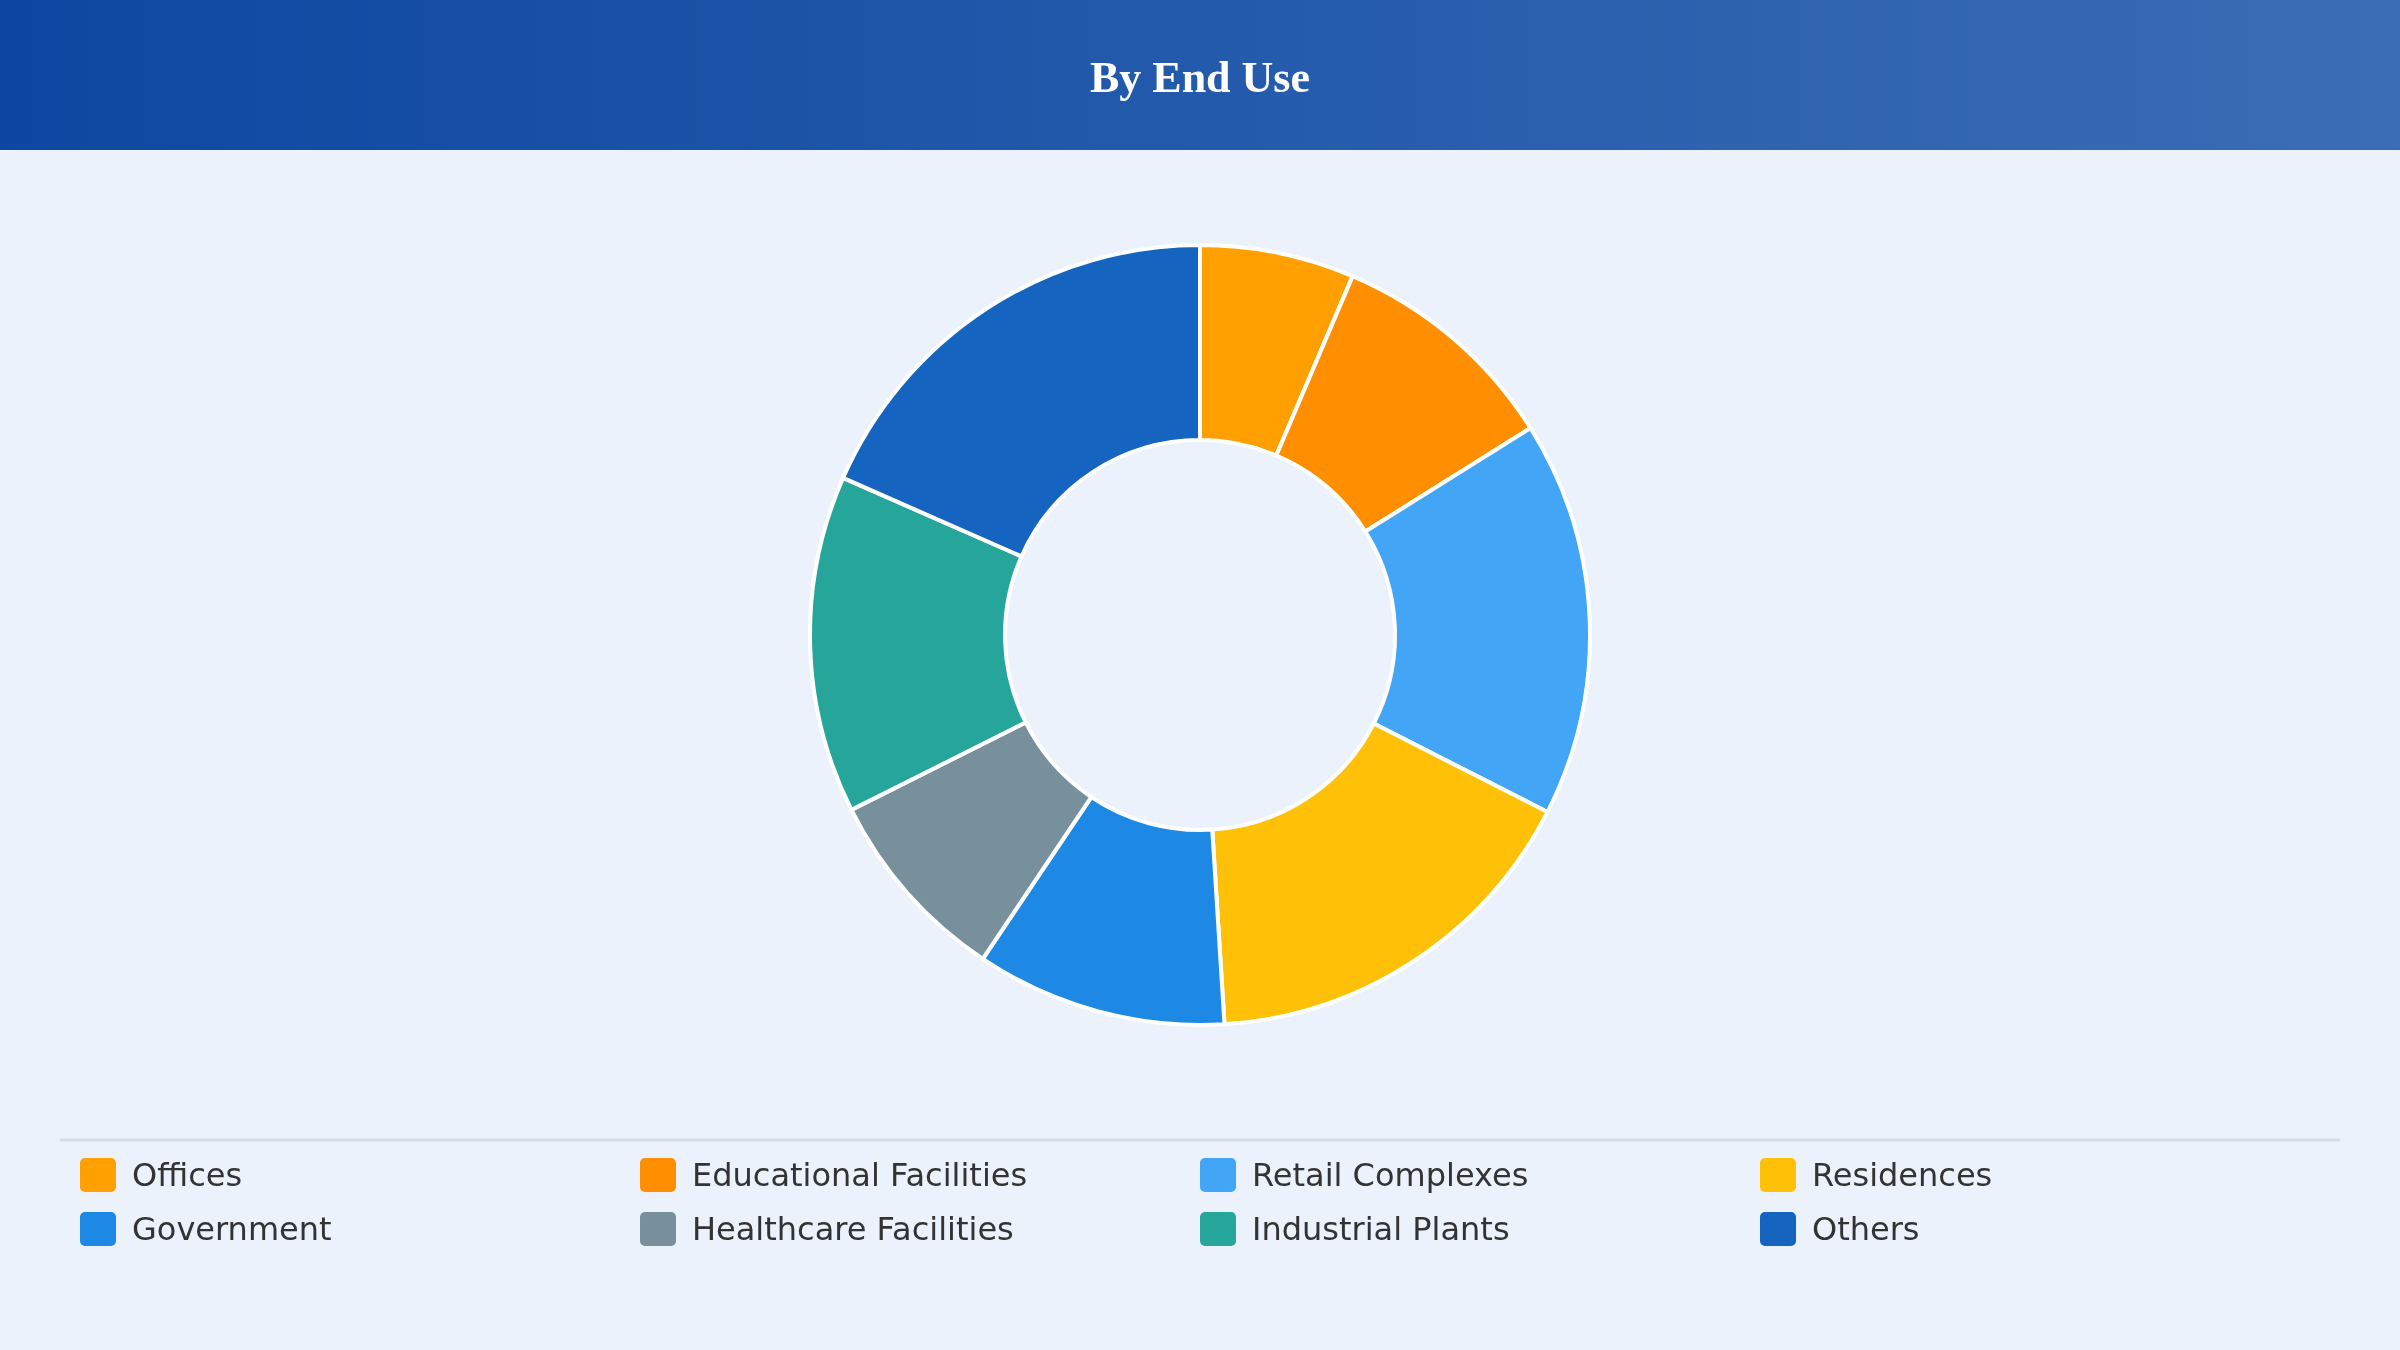 The image size is (2400, 1350). Describe the element at coordinates (232, 1229) in the screenshot. I see `legend-label: Government` at that location.